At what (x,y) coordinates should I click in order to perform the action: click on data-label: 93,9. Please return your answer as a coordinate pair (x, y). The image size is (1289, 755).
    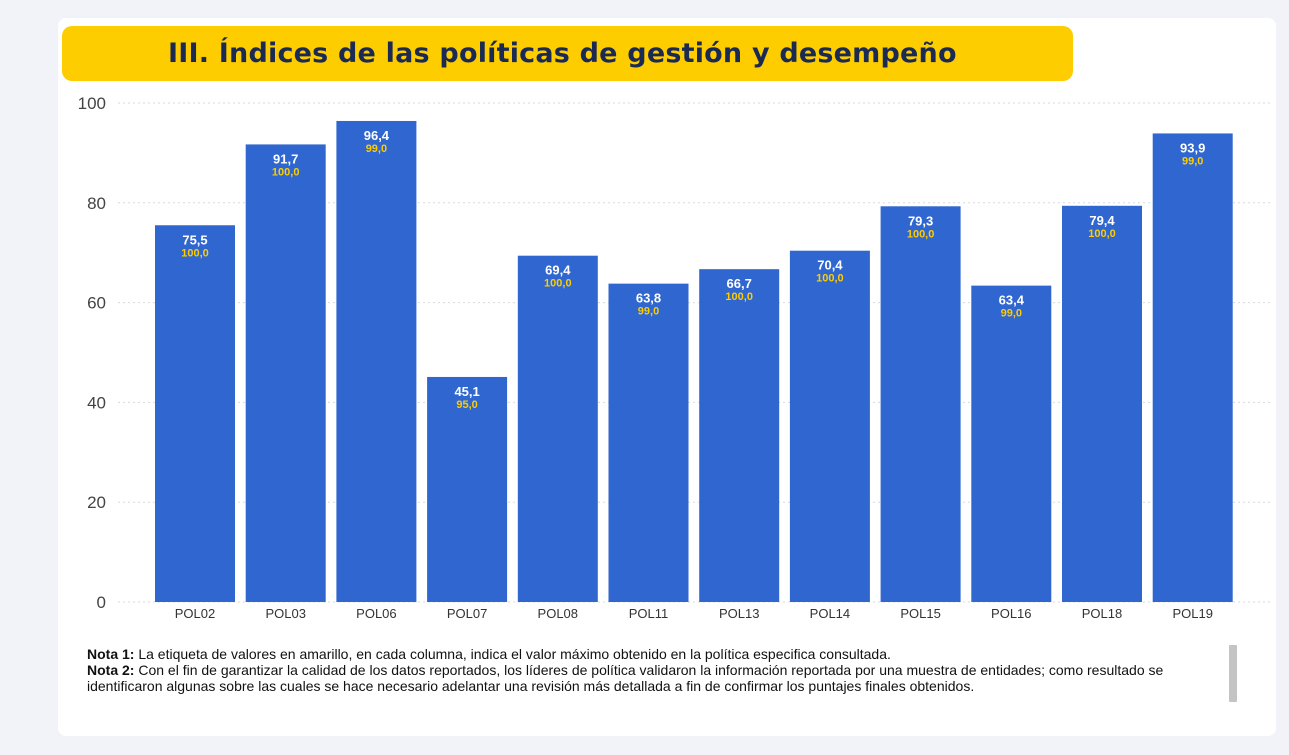
    Looking at the image, I should click on (1192, 147).